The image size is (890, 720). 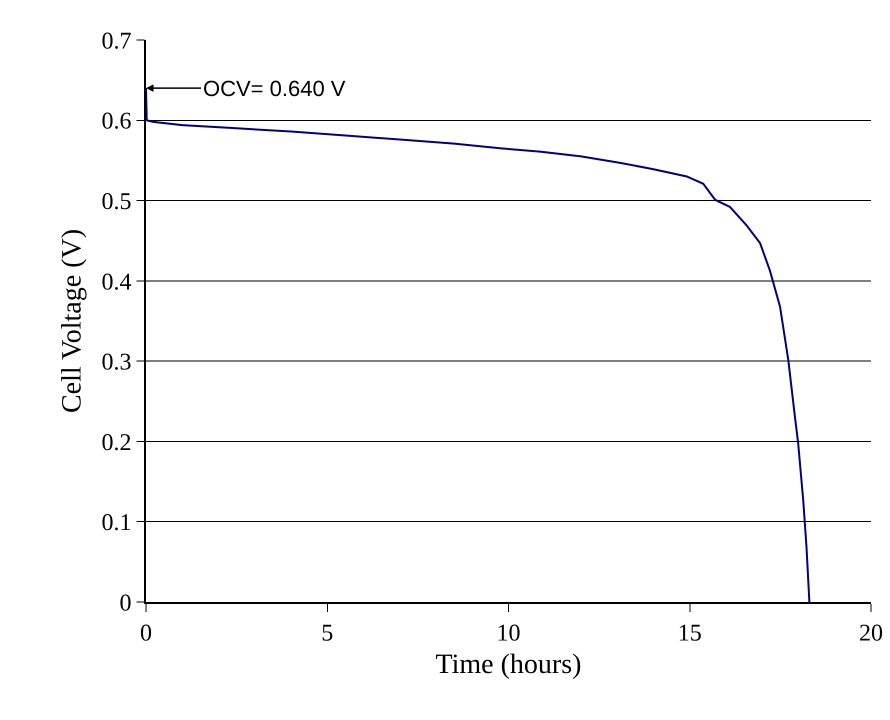 I want to click on x-tick-label: 0, so click(x=146, y=633).